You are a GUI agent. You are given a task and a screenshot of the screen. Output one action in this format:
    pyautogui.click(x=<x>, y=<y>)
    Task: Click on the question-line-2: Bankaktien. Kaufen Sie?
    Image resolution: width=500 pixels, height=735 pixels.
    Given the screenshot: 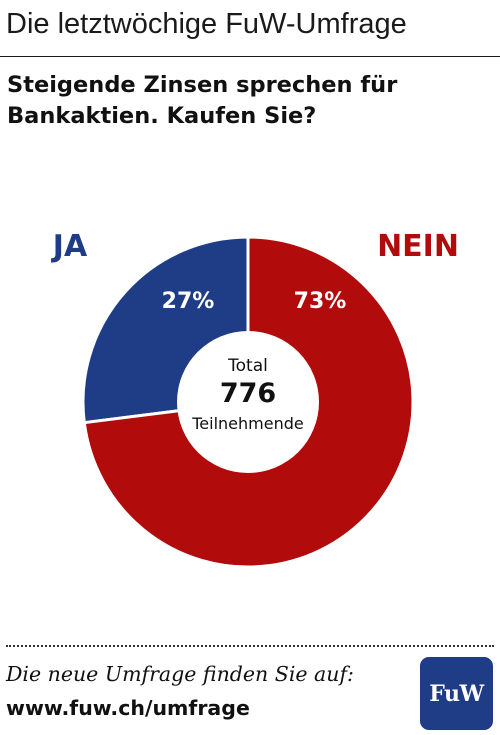 What is the action you would take?
    pyautogui.click(x=162, y=116)
    